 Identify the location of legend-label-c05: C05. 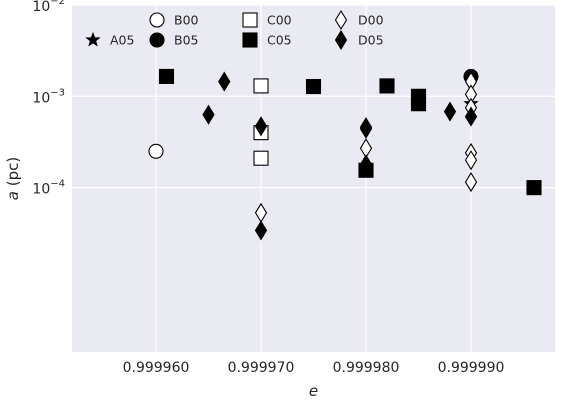
(279, 40).